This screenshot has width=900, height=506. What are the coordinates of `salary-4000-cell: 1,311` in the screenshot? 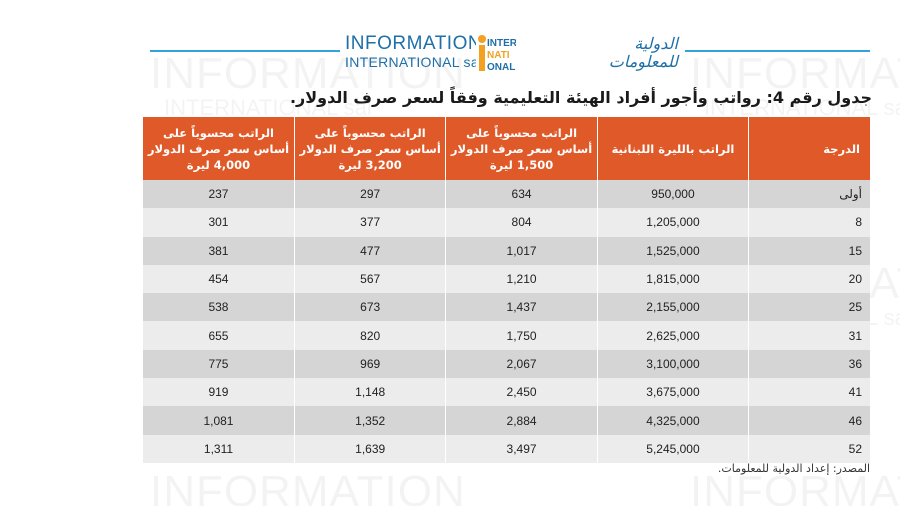 It's located at (219, 448).